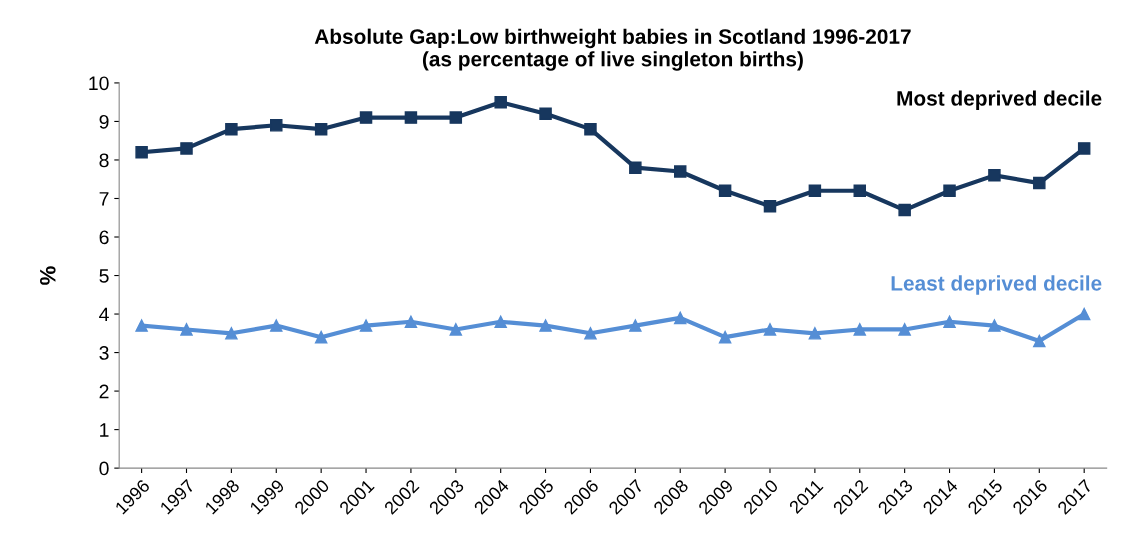 The image size is (1135, 535). Describe the element at coordinates (104, 430) in the screenshot. I see `y-tick-label: 1` at that location.